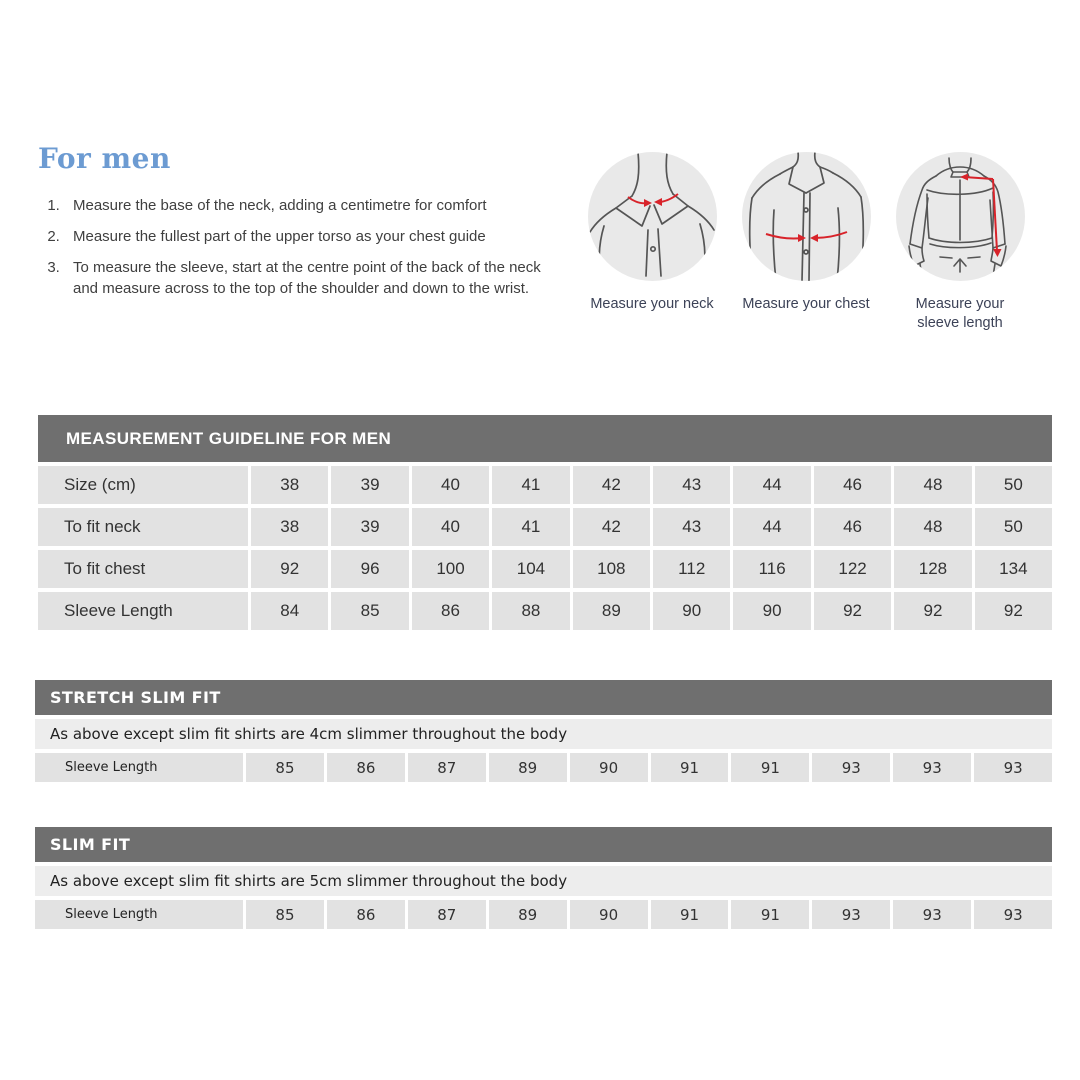 The width and height of the screenshot is (1080, 1080). I want to click on row-label: Size (cm), so click(143, 485).